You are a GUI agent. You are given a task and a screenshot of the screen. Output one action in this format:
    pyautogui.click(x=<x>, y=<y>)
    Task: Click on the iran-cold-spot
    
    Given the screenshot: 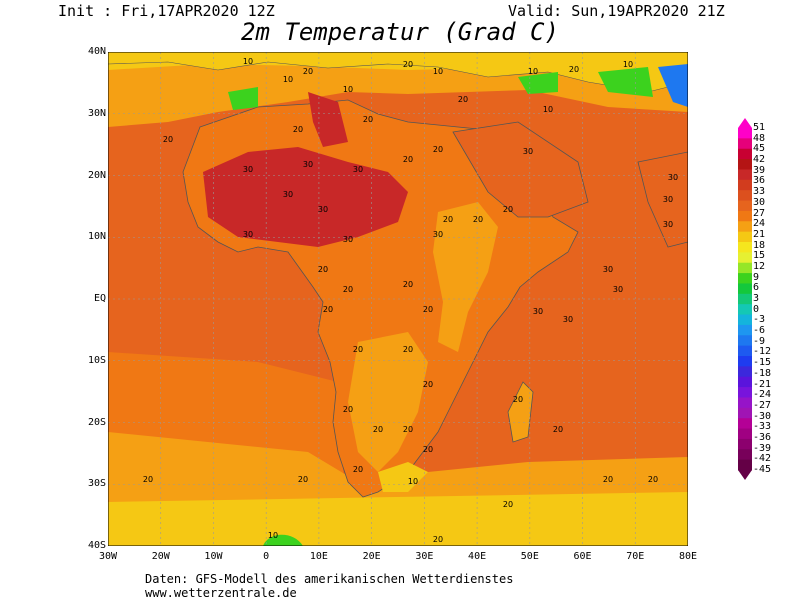 What is the action you would take?
    pyautogui.click(x=625, y=82)
    